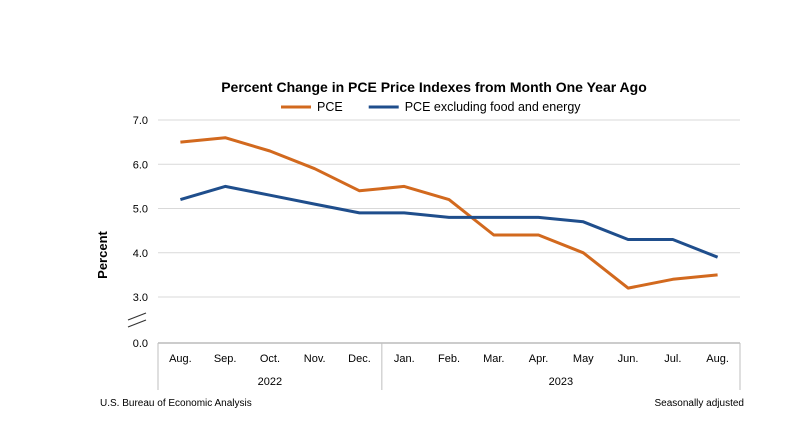 The width and height of the screenshot is (800, 439). What do you see at coordinates (672, 359) in the screenshot?
I see `x-tick-label: Jul.` at bounding box center [672, 359].